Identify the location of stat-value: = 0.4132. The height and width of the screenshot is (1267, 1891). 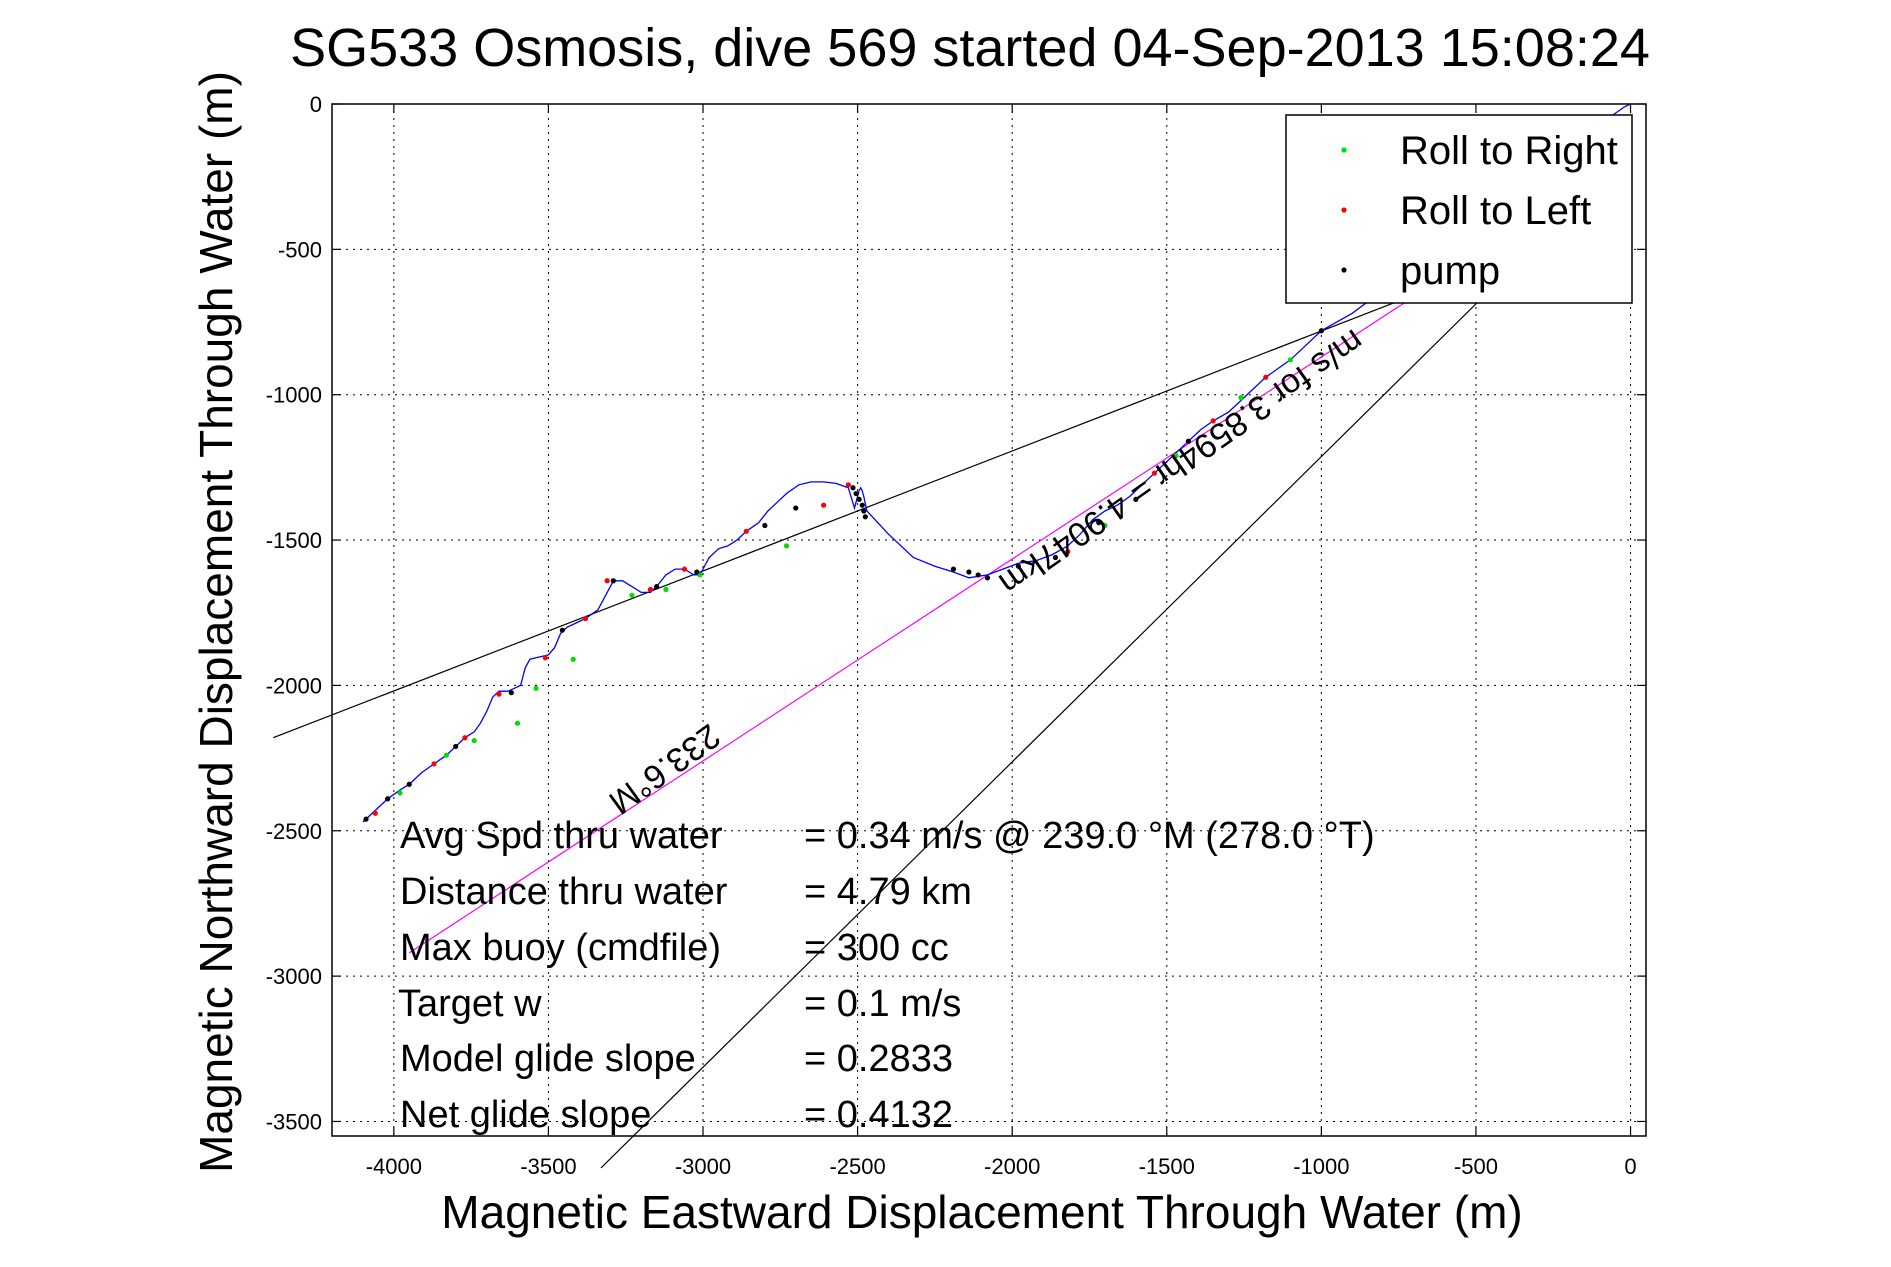
(878, 1115).